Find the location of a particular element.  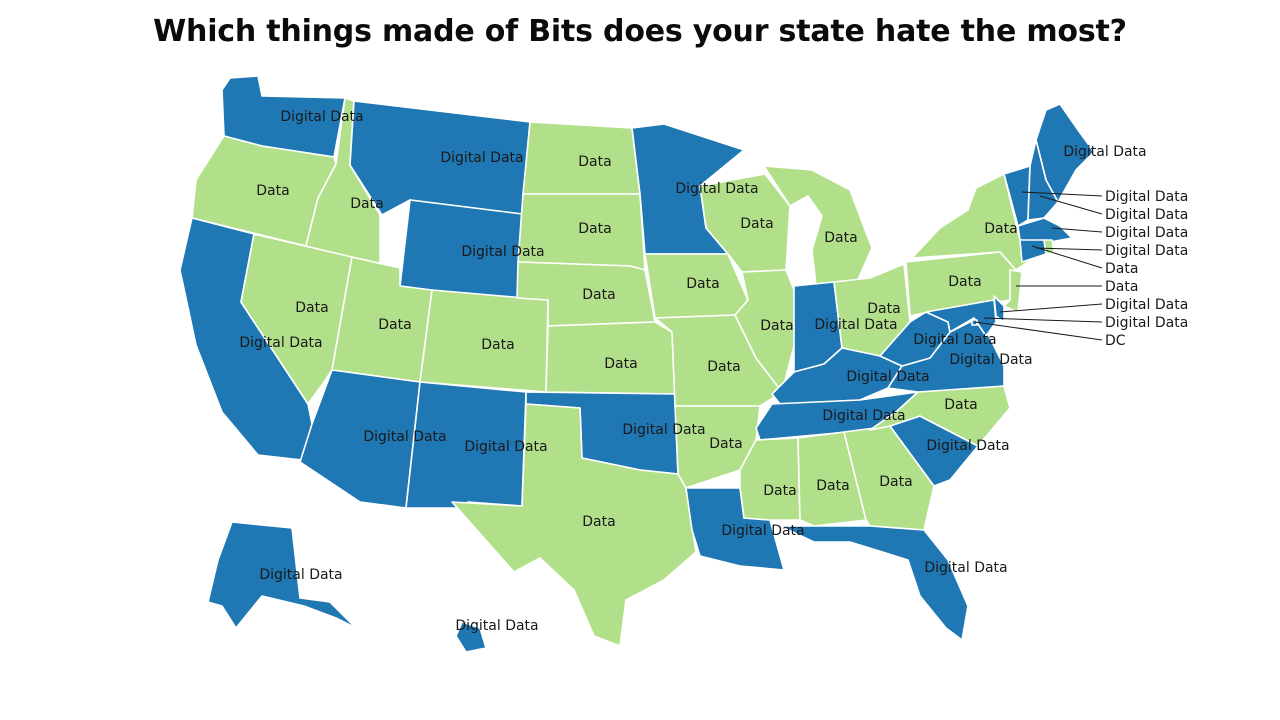

state-TX is located at coordinates (574, 525).